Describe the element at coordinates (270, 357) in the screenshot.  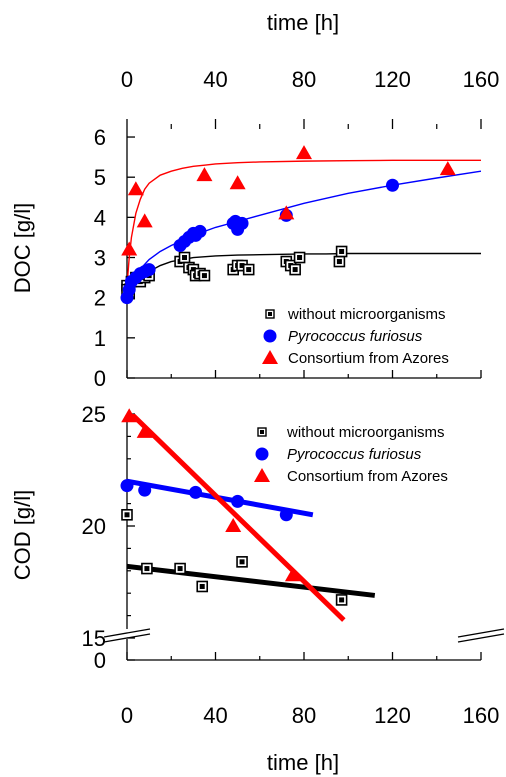
I see `doc-legend-marker-triangle` at that location.